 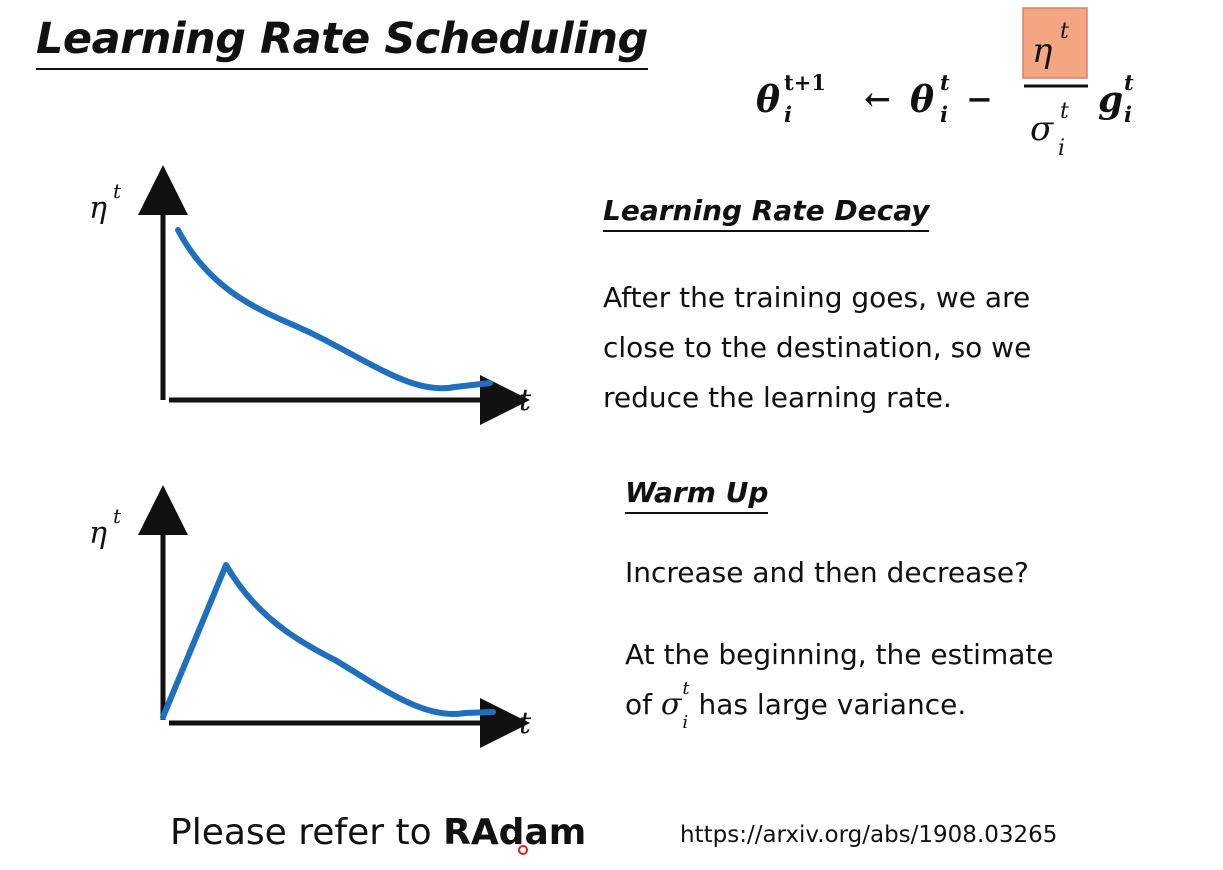 What do you see at coordinates (697, 495) in the screenshot?
I see `warmup-heading: Warm Up` at bounding box center [697, 495].